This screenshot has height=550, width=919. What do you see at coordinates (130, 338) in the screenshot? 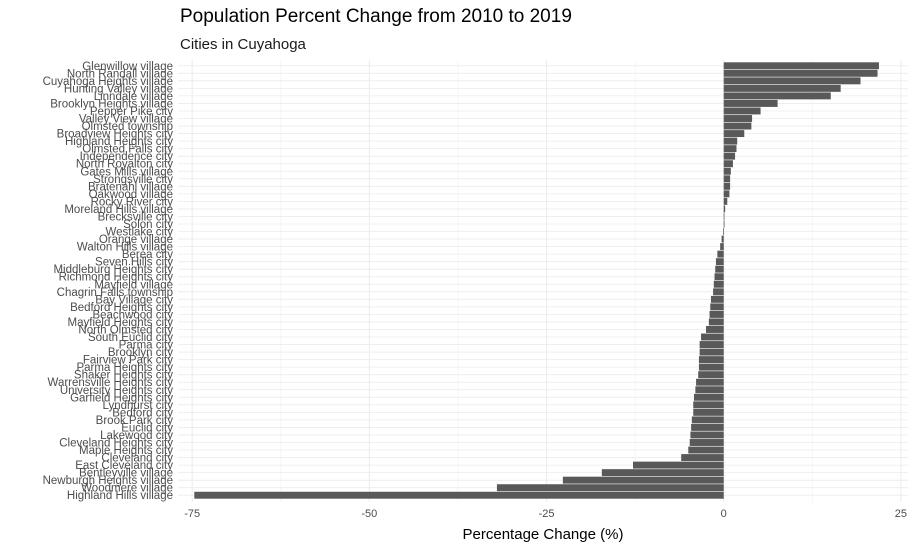
I see `category-label: South Euclid city` at bounding box center [130, 338].